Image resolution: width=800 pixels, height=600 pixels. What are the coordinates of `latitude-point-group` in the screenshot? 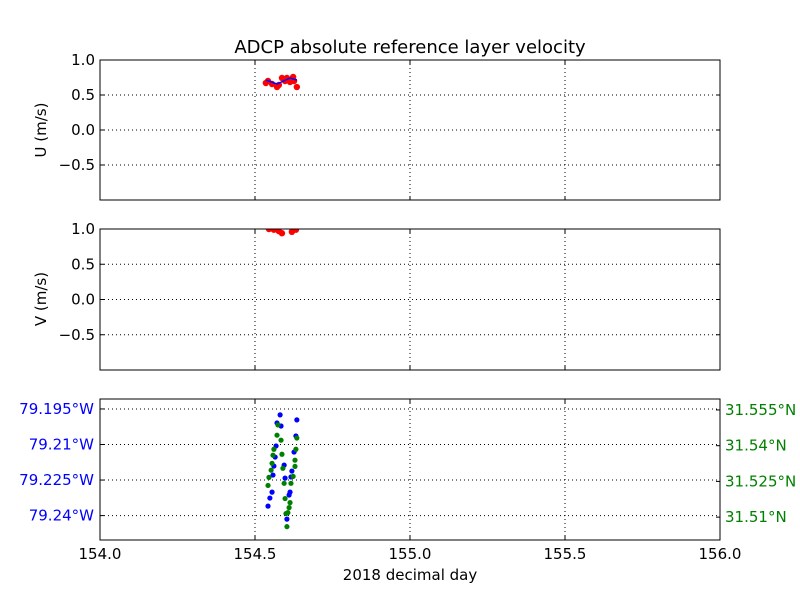 It's located at (282, 476).